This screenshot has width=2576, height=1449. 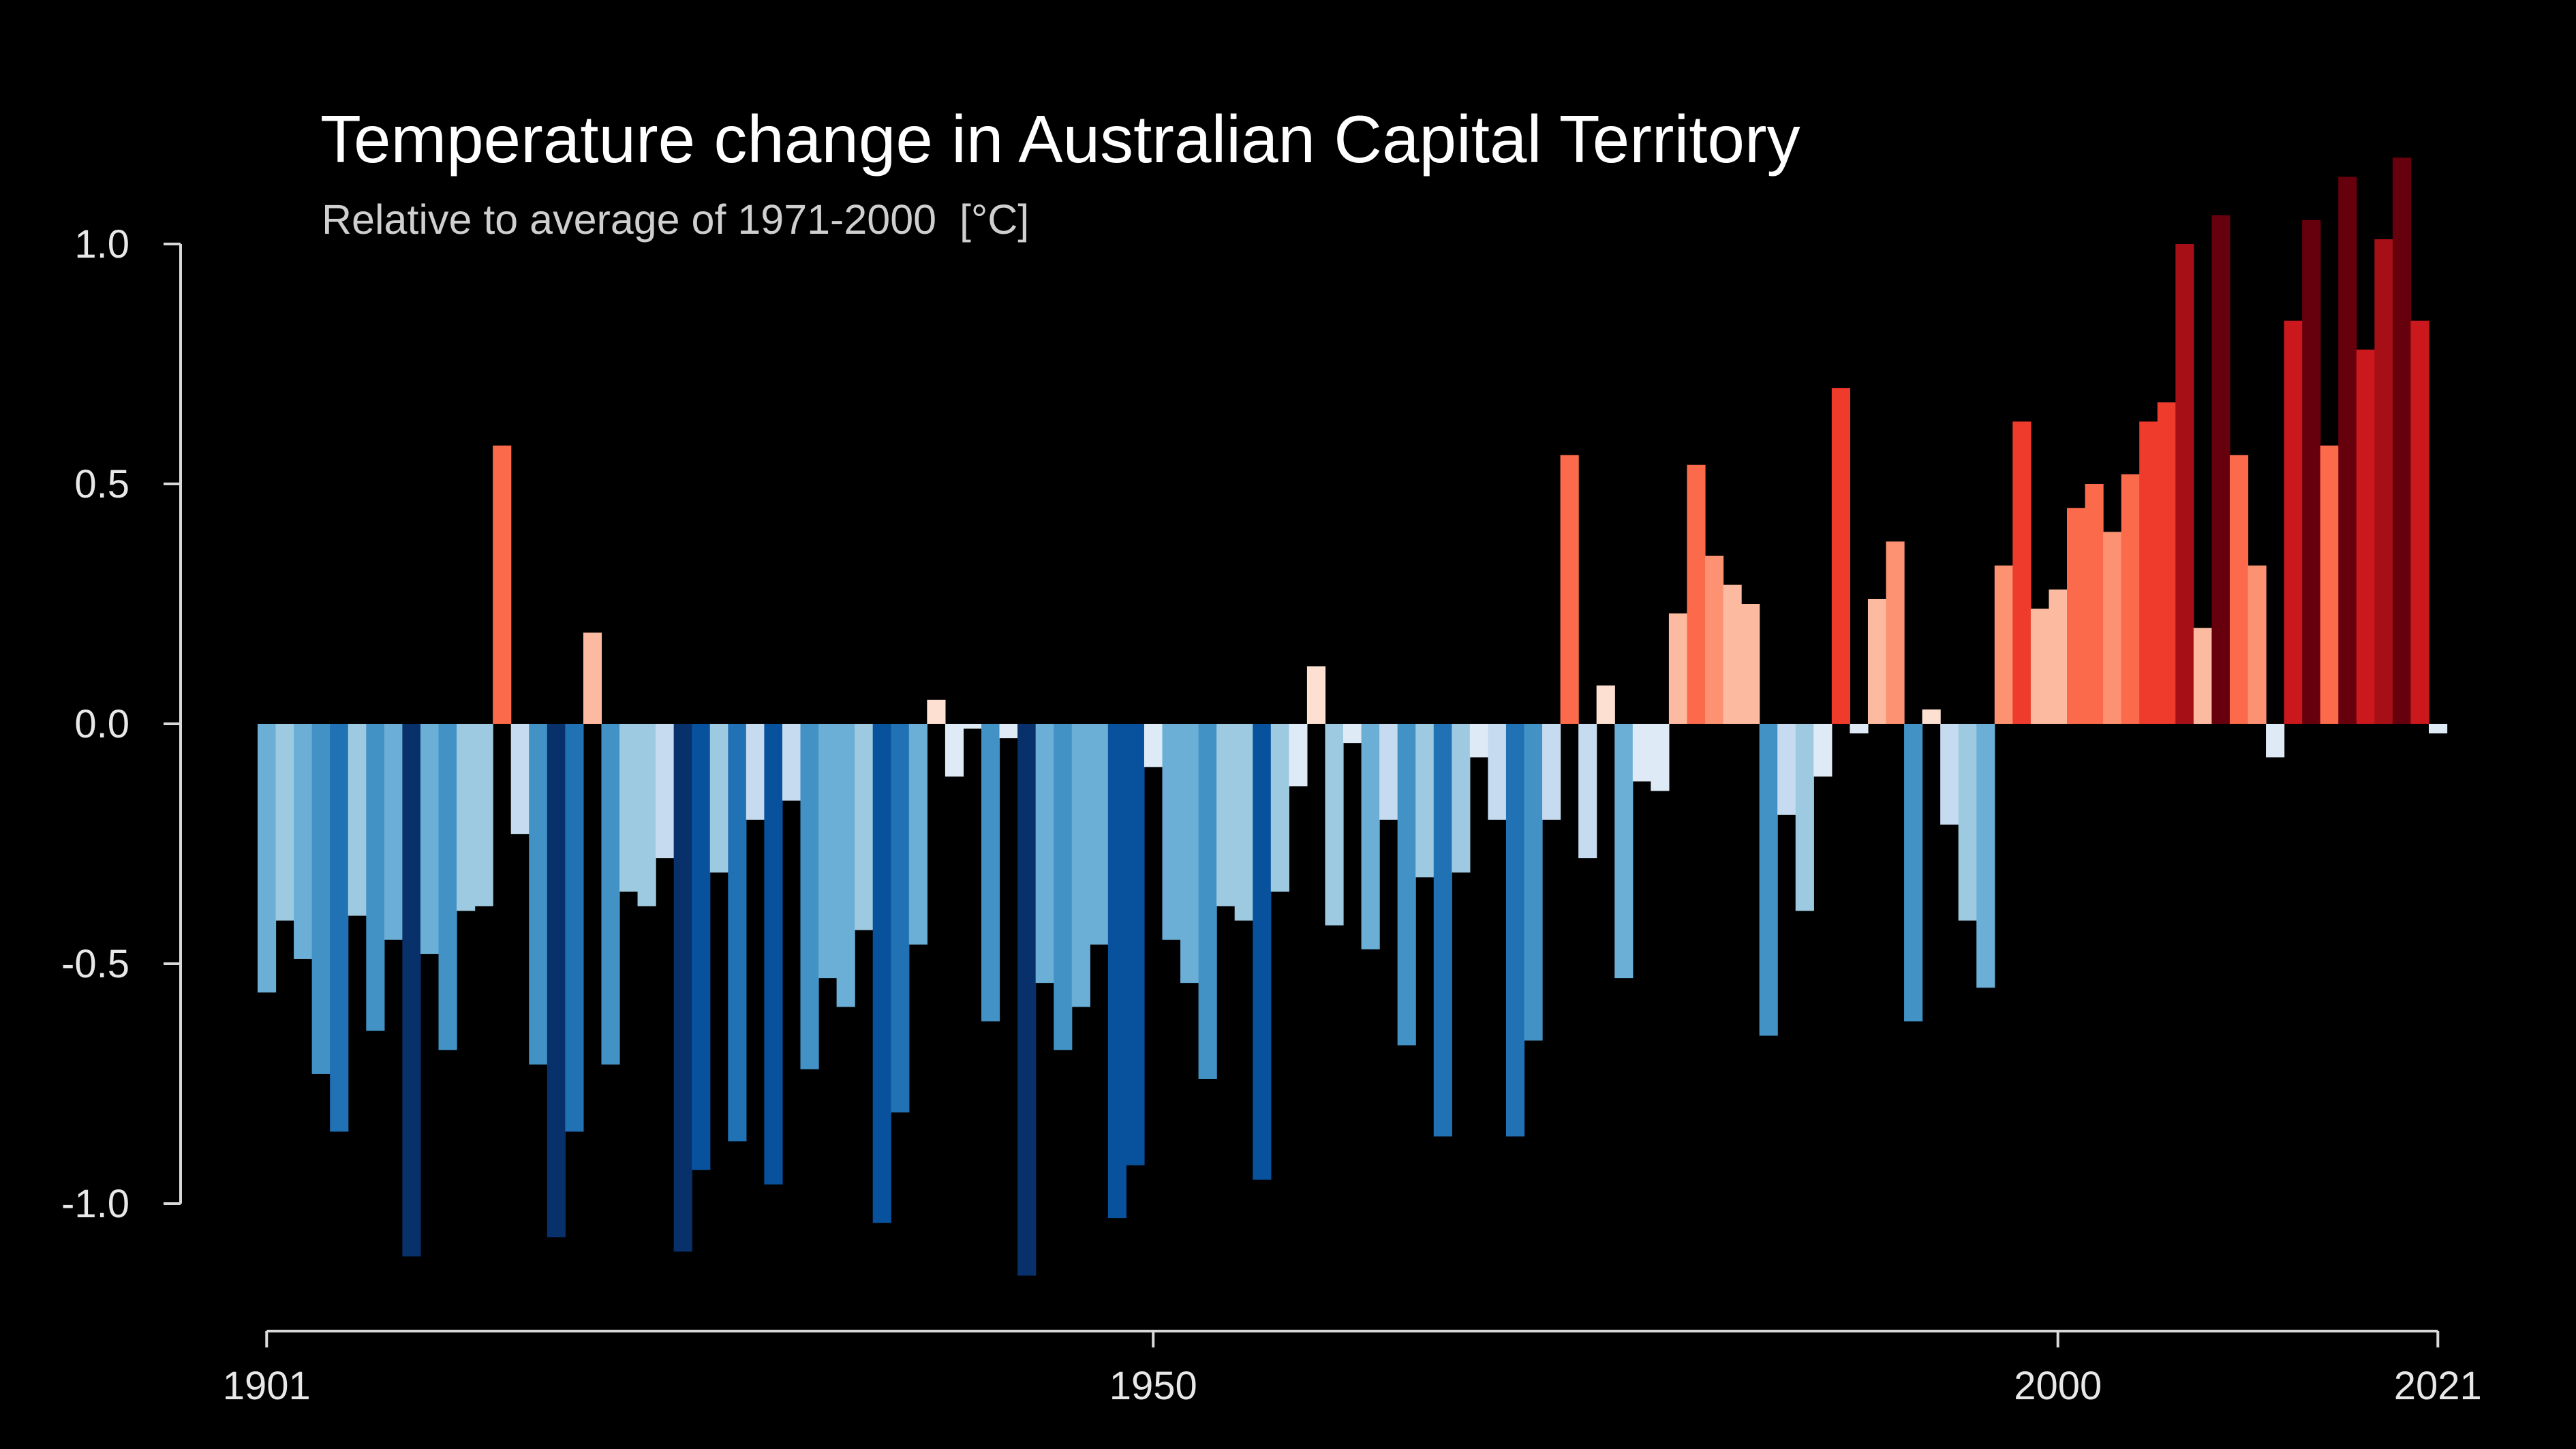 What do you see at coordinates (1805, 818) in the screenshot?
I see `bar-1986` at bounding box center [1805, 818].